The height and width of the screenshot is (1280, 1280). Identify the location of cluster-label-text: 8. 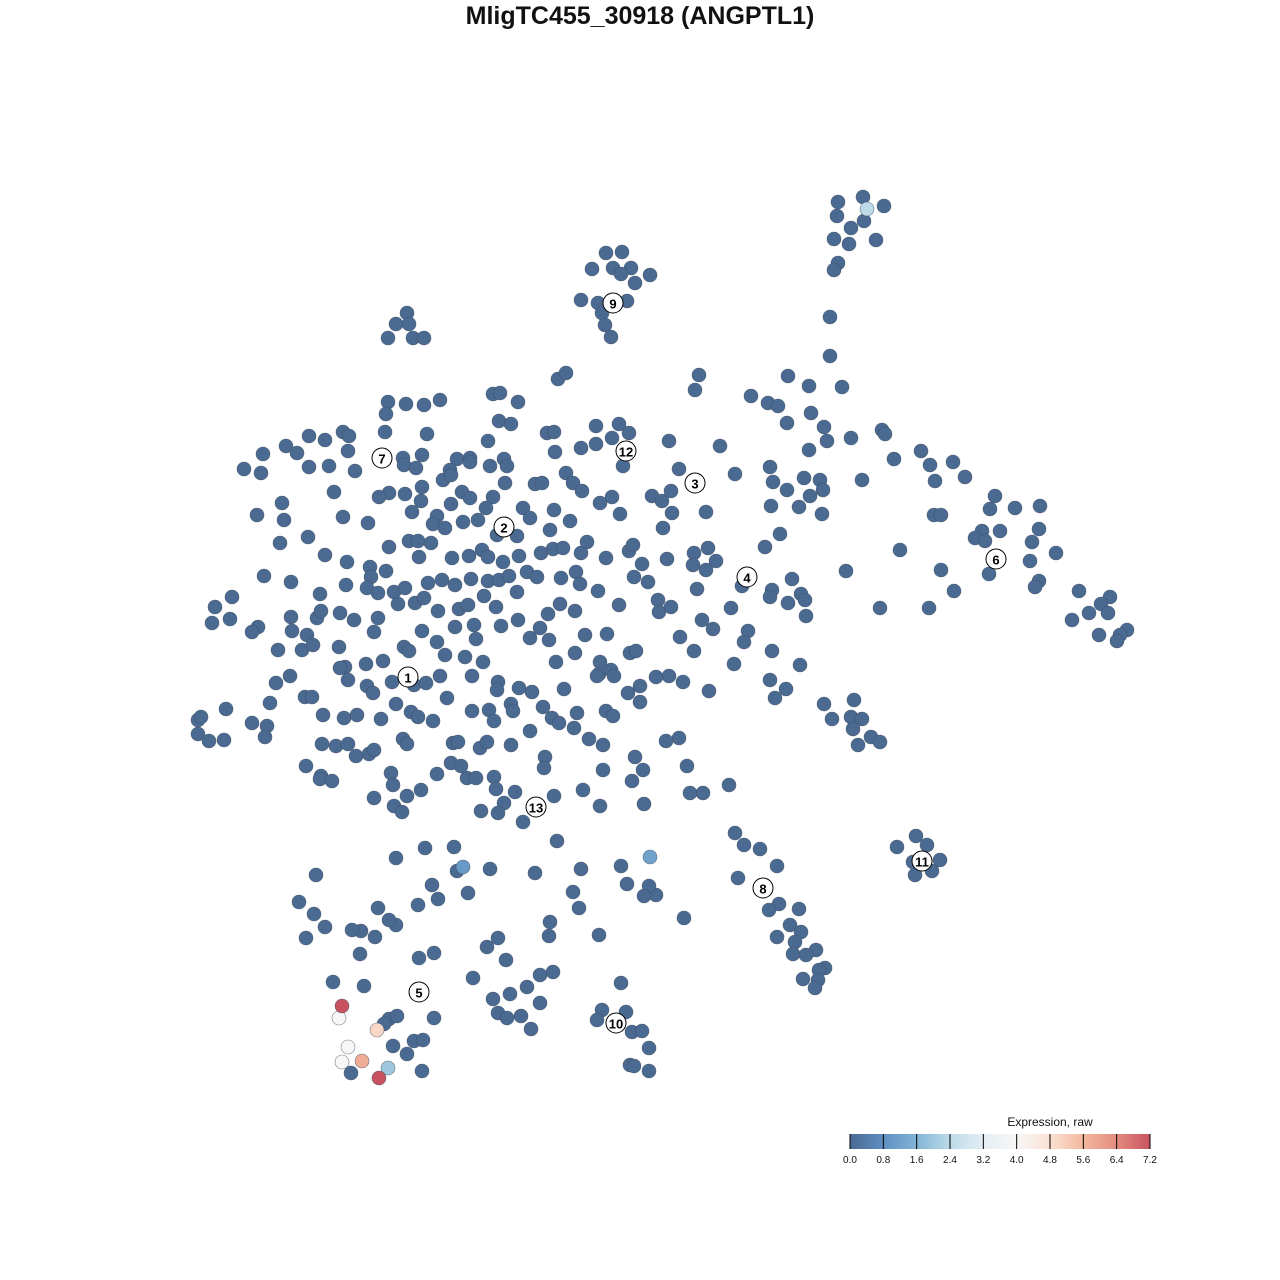
(762, 889).